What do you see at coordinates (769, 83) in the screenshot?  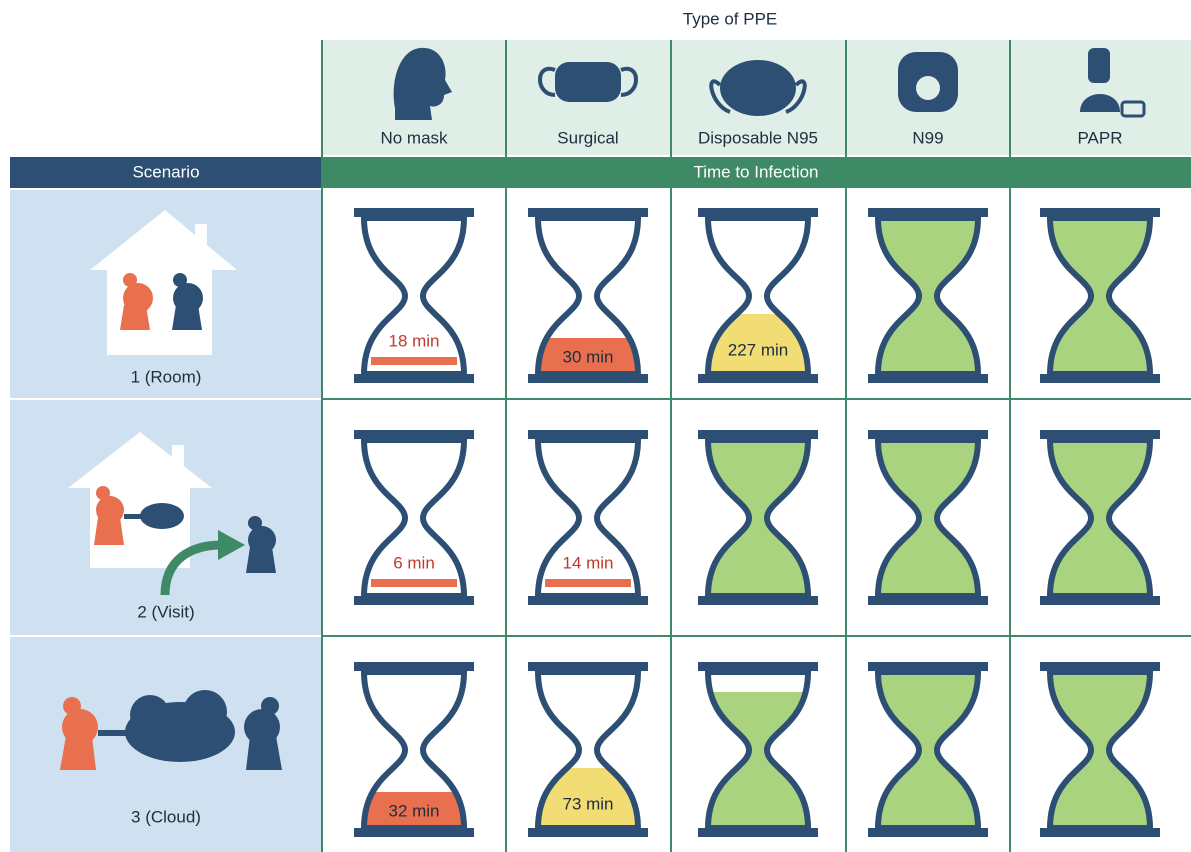 I see `ppe-icons` at bounding box center [769, 83].